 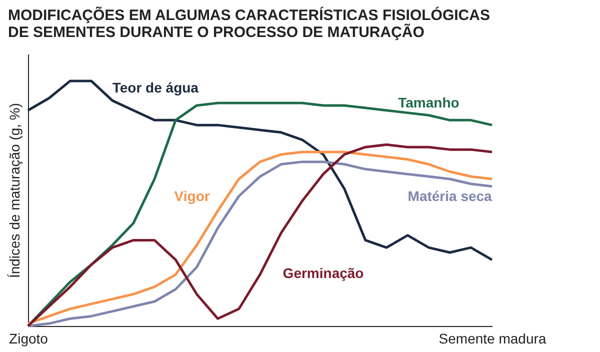 What do you see at coordinates (450, 196) in the screenshot?
I see `series-label: Matéria seca` at bounding box center [450, 196].